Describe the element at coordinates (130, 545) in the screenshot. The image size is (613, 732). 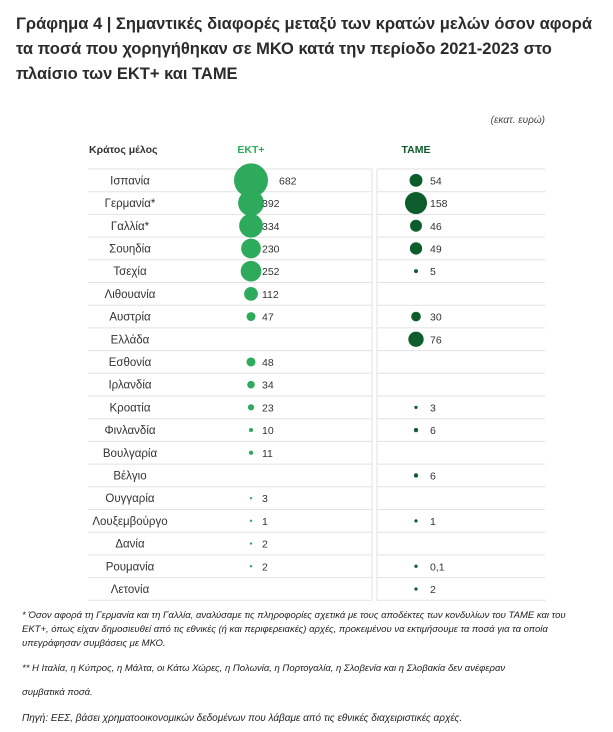
I see `category-label: Δανία` at that location.